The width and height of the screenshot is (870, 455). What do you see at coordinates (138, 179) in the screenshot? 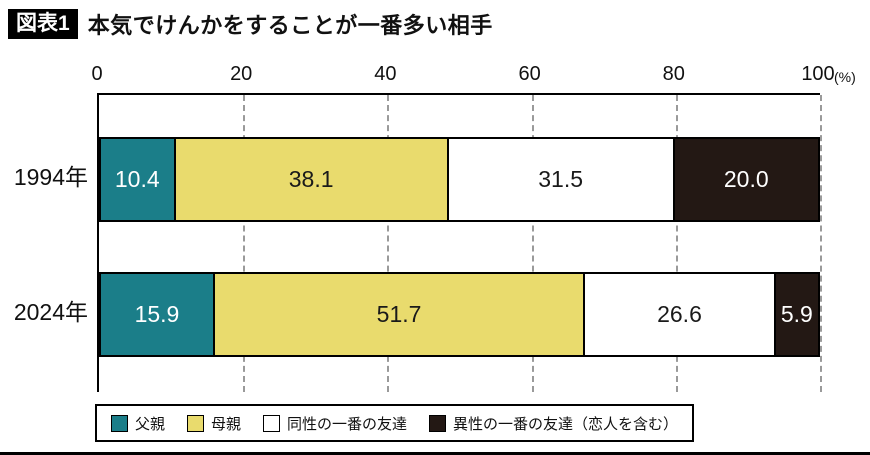
I see `bar-segment: 10.4` at bounding box center [138, 179].